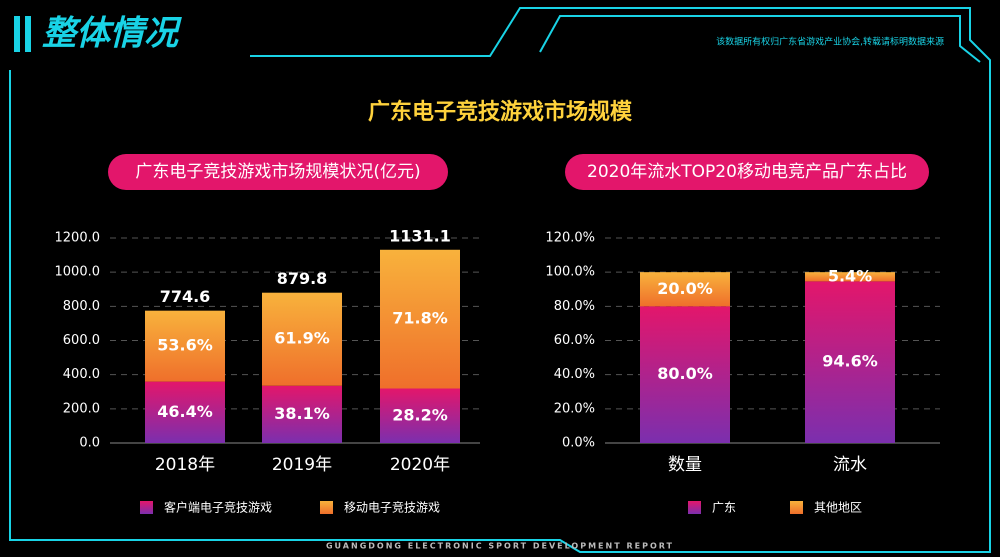  I want to click on y-tick-label: 0.0, so click(89, 443).